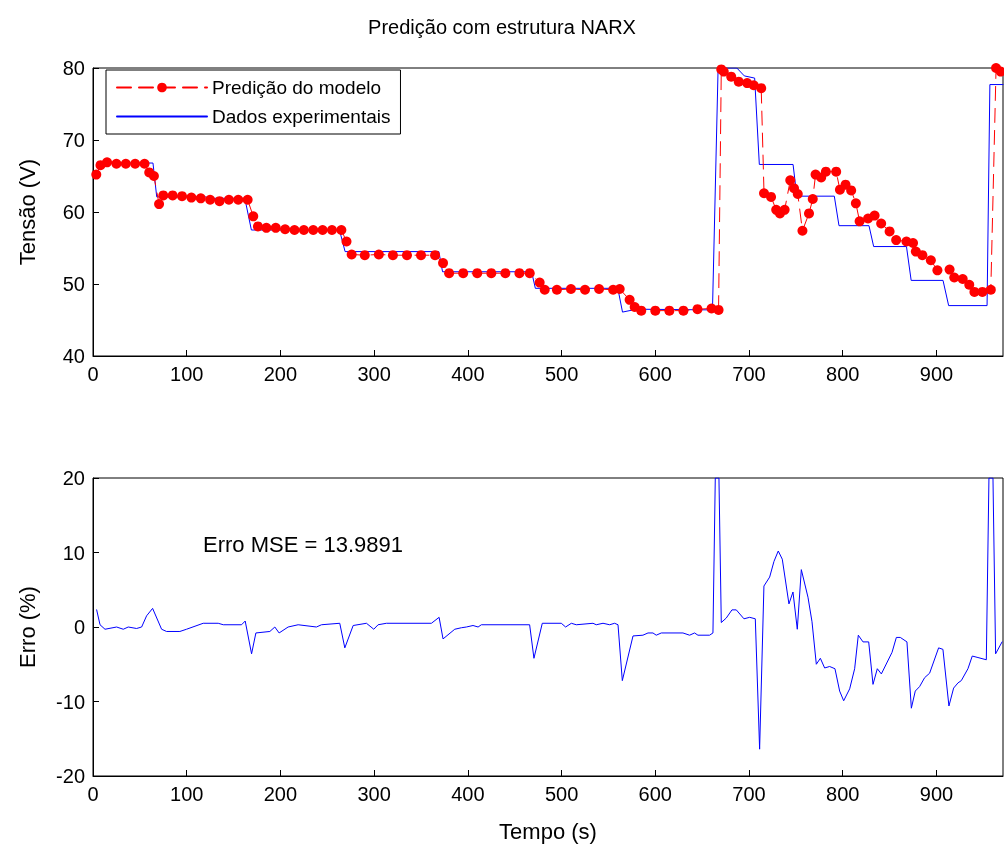 This screenshot has width=1004, height=851. I want to click on y-tick-label: 10, so click(73, 552).